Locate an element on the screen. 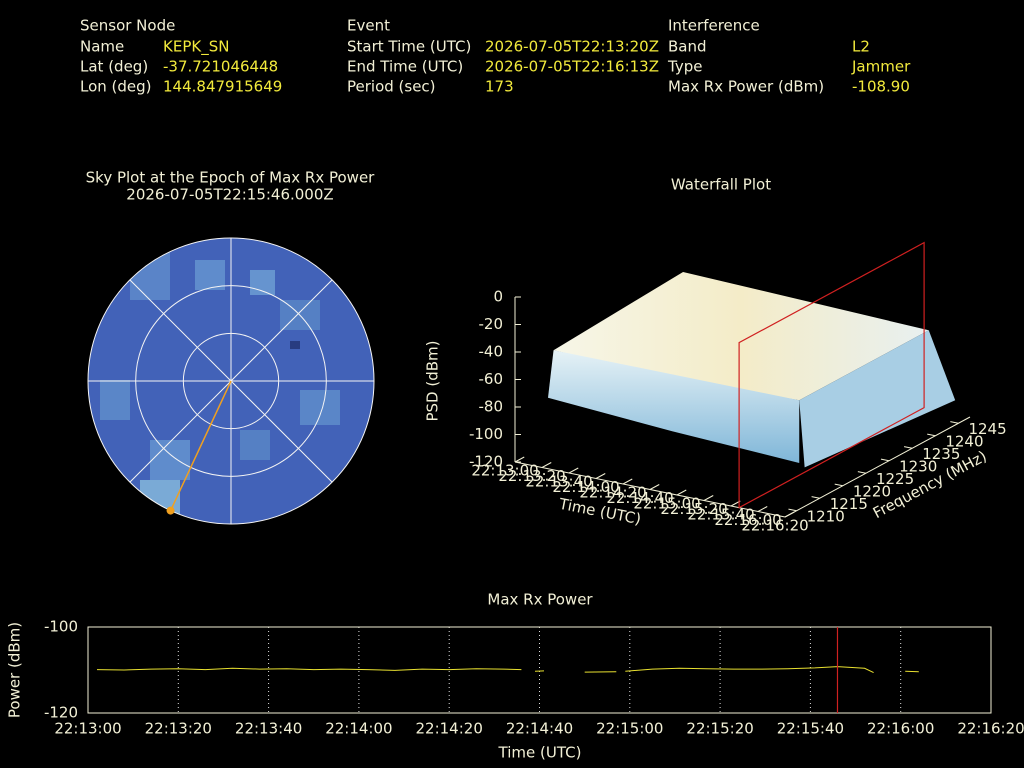 The width and height of the screenshot is (1024, 768). y-tick-label: -100 is located at coordinates (61, 627).